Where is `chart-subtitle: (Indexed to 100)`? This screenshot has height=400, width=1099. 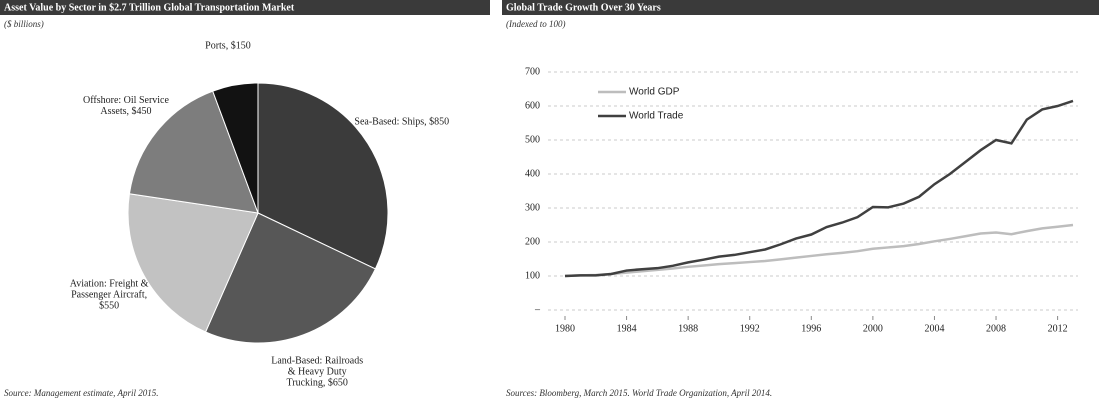
chart-subtitle: (Indexed to 100) is located at coordinates (535, 24).